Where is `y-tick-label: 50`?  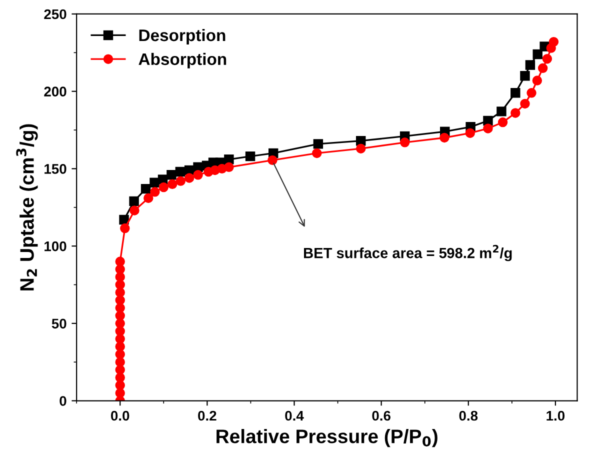
y-tick-label: 50 is located at coordinates (59, 323).